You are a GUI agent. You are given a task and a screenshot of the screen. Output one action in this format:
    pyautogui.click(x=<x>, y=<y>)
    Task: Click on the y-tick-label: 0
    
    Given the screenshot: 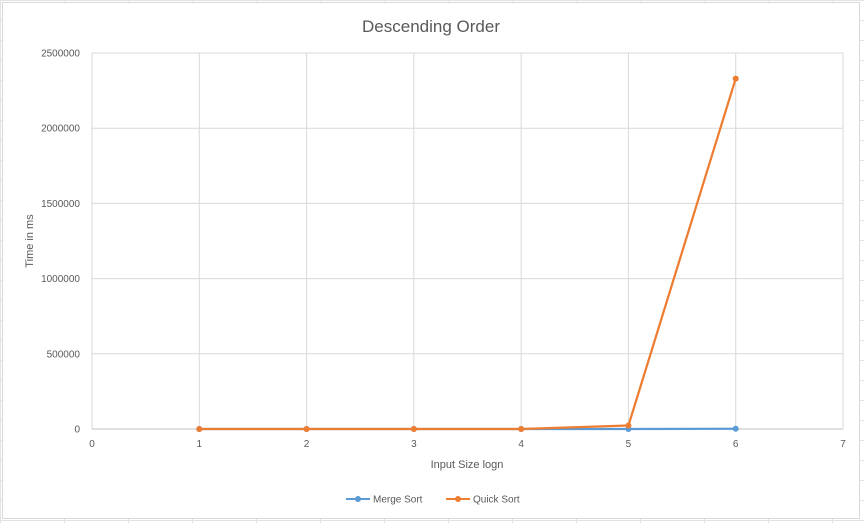 What is the action you would take?
    pyautogui.click(x=77, y=430)
    